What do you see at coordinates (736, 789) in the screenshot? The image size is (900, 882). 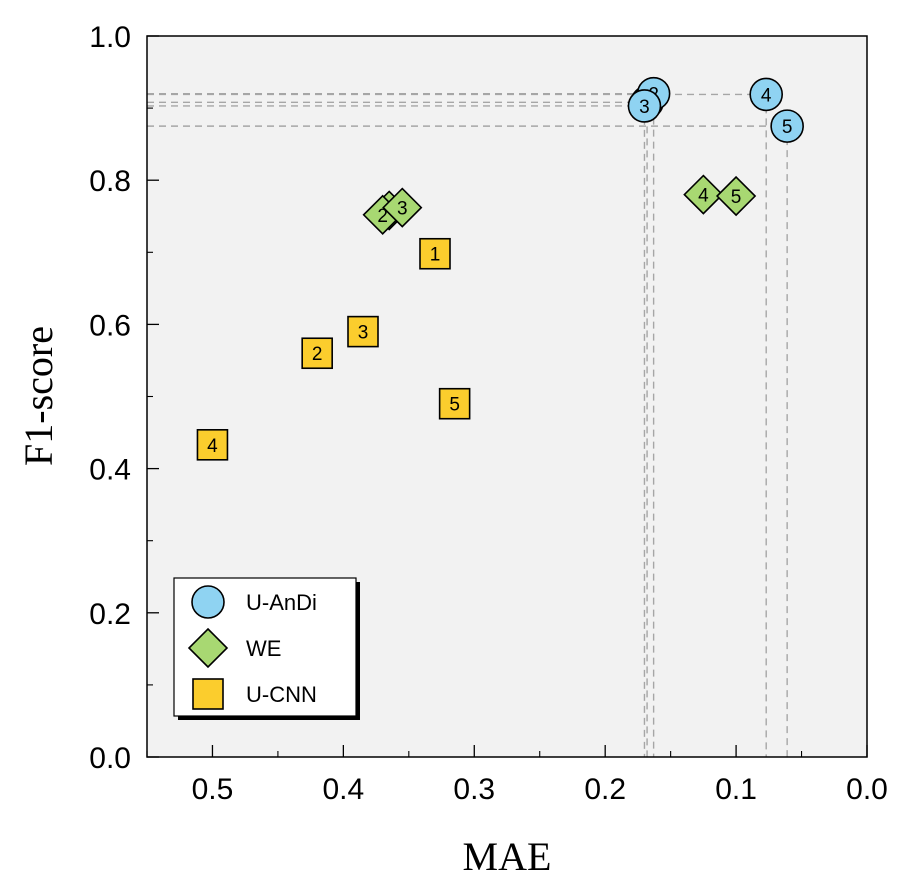 I see `x-tick-label: 0.1` at bounding box center [736, 789].